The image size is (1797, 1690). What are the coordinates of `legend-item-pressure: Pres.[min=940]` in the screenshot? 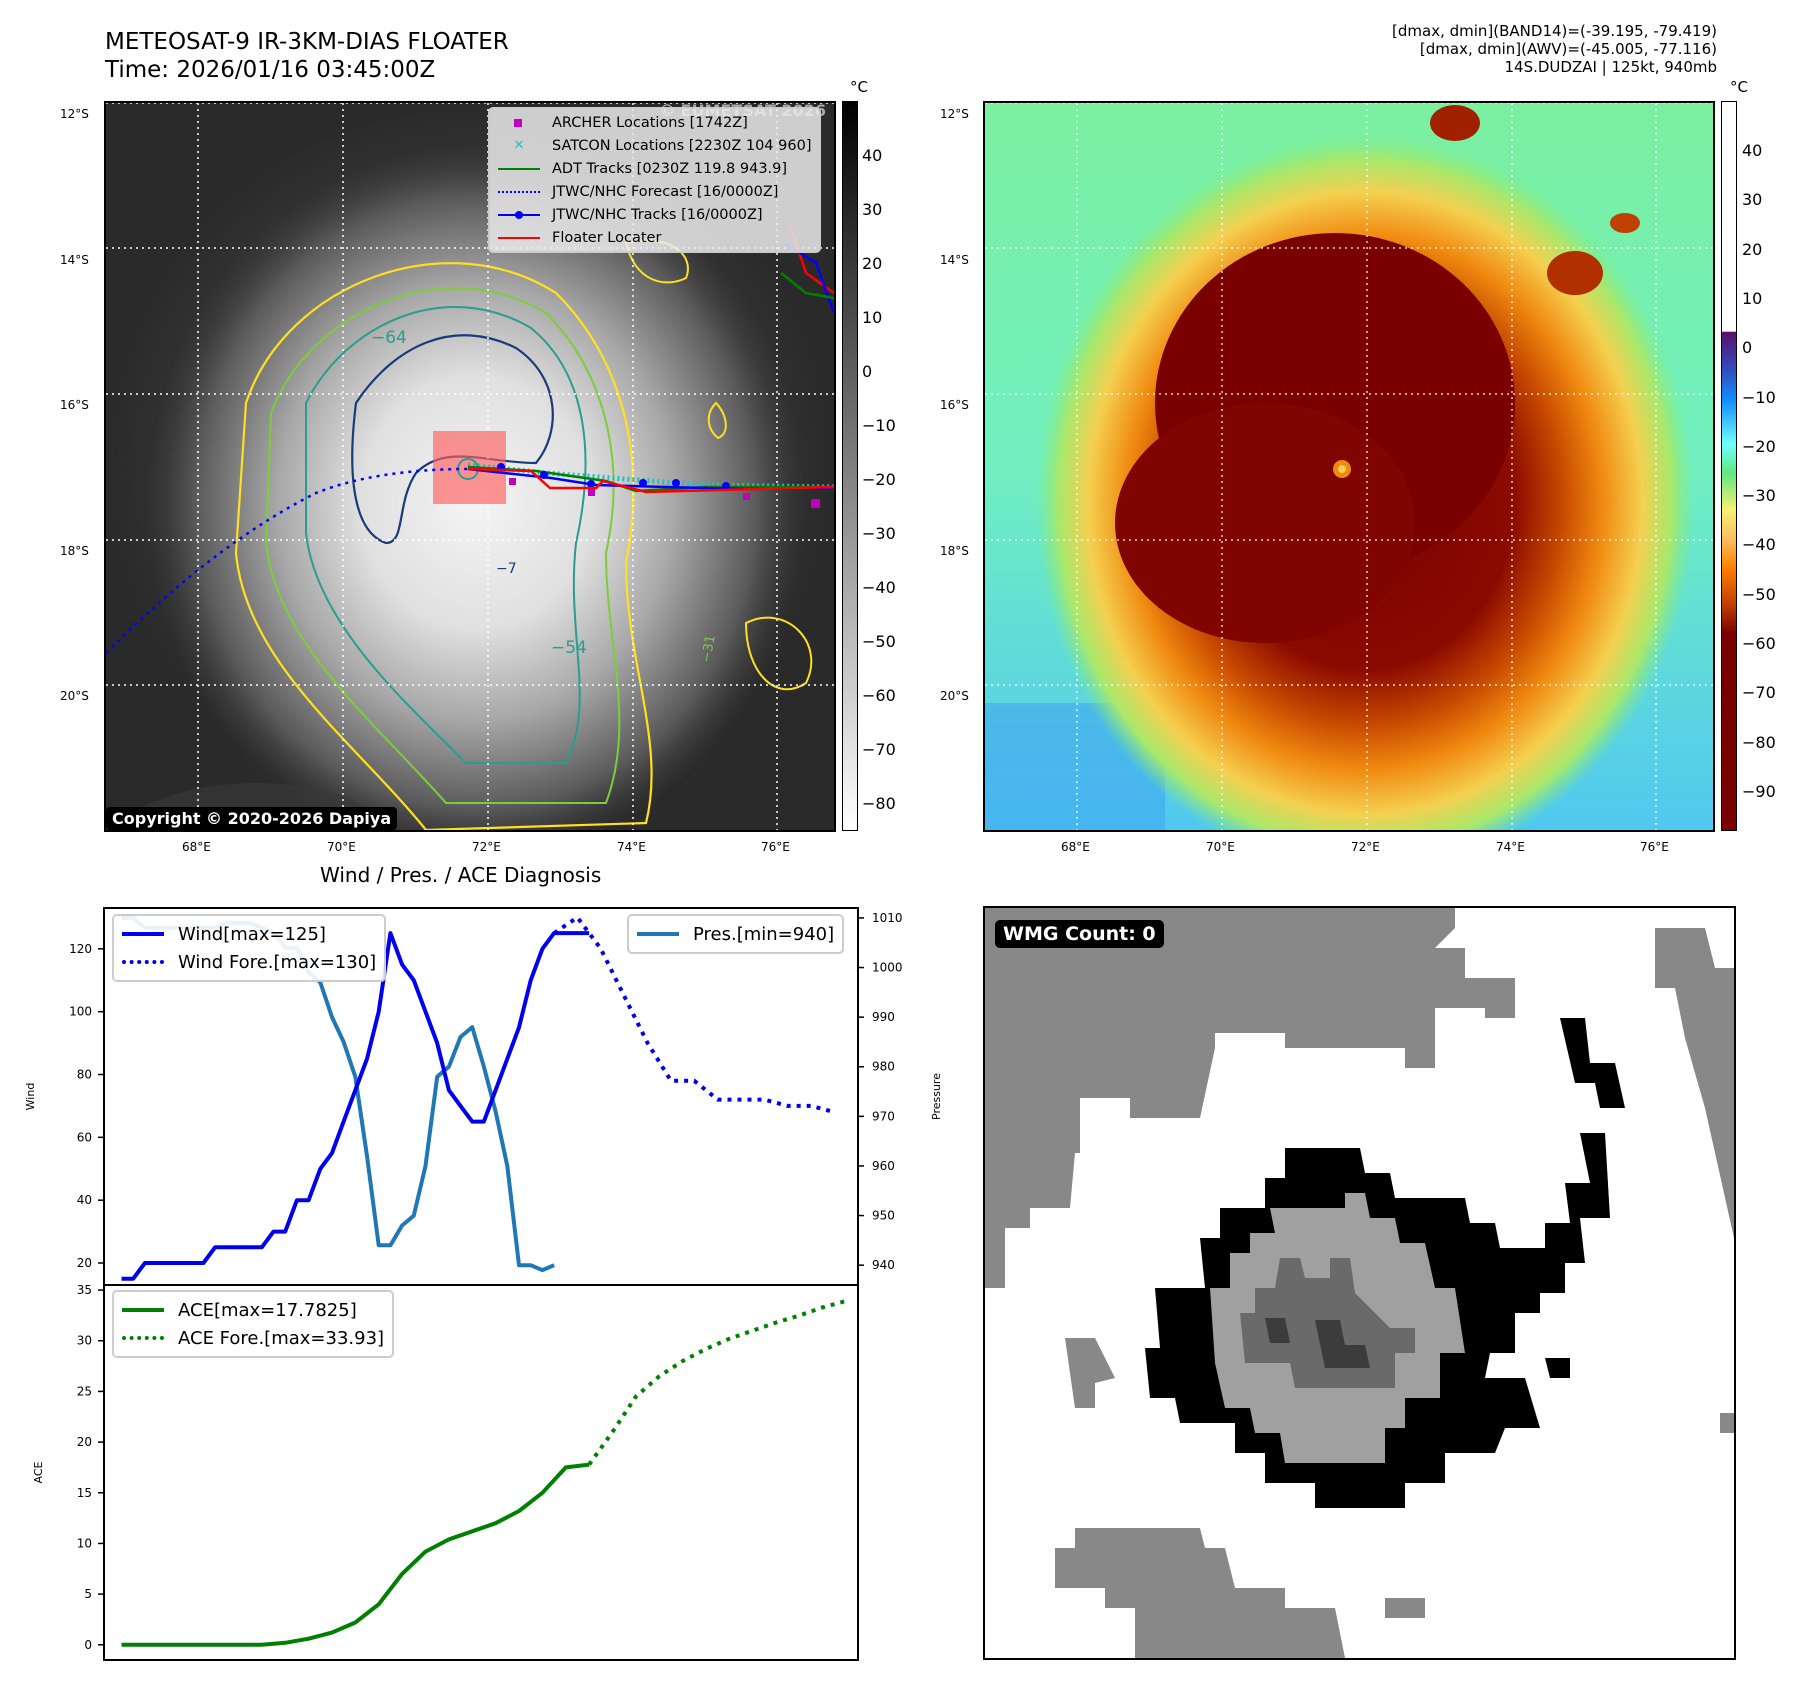 It's located at (735, 934).